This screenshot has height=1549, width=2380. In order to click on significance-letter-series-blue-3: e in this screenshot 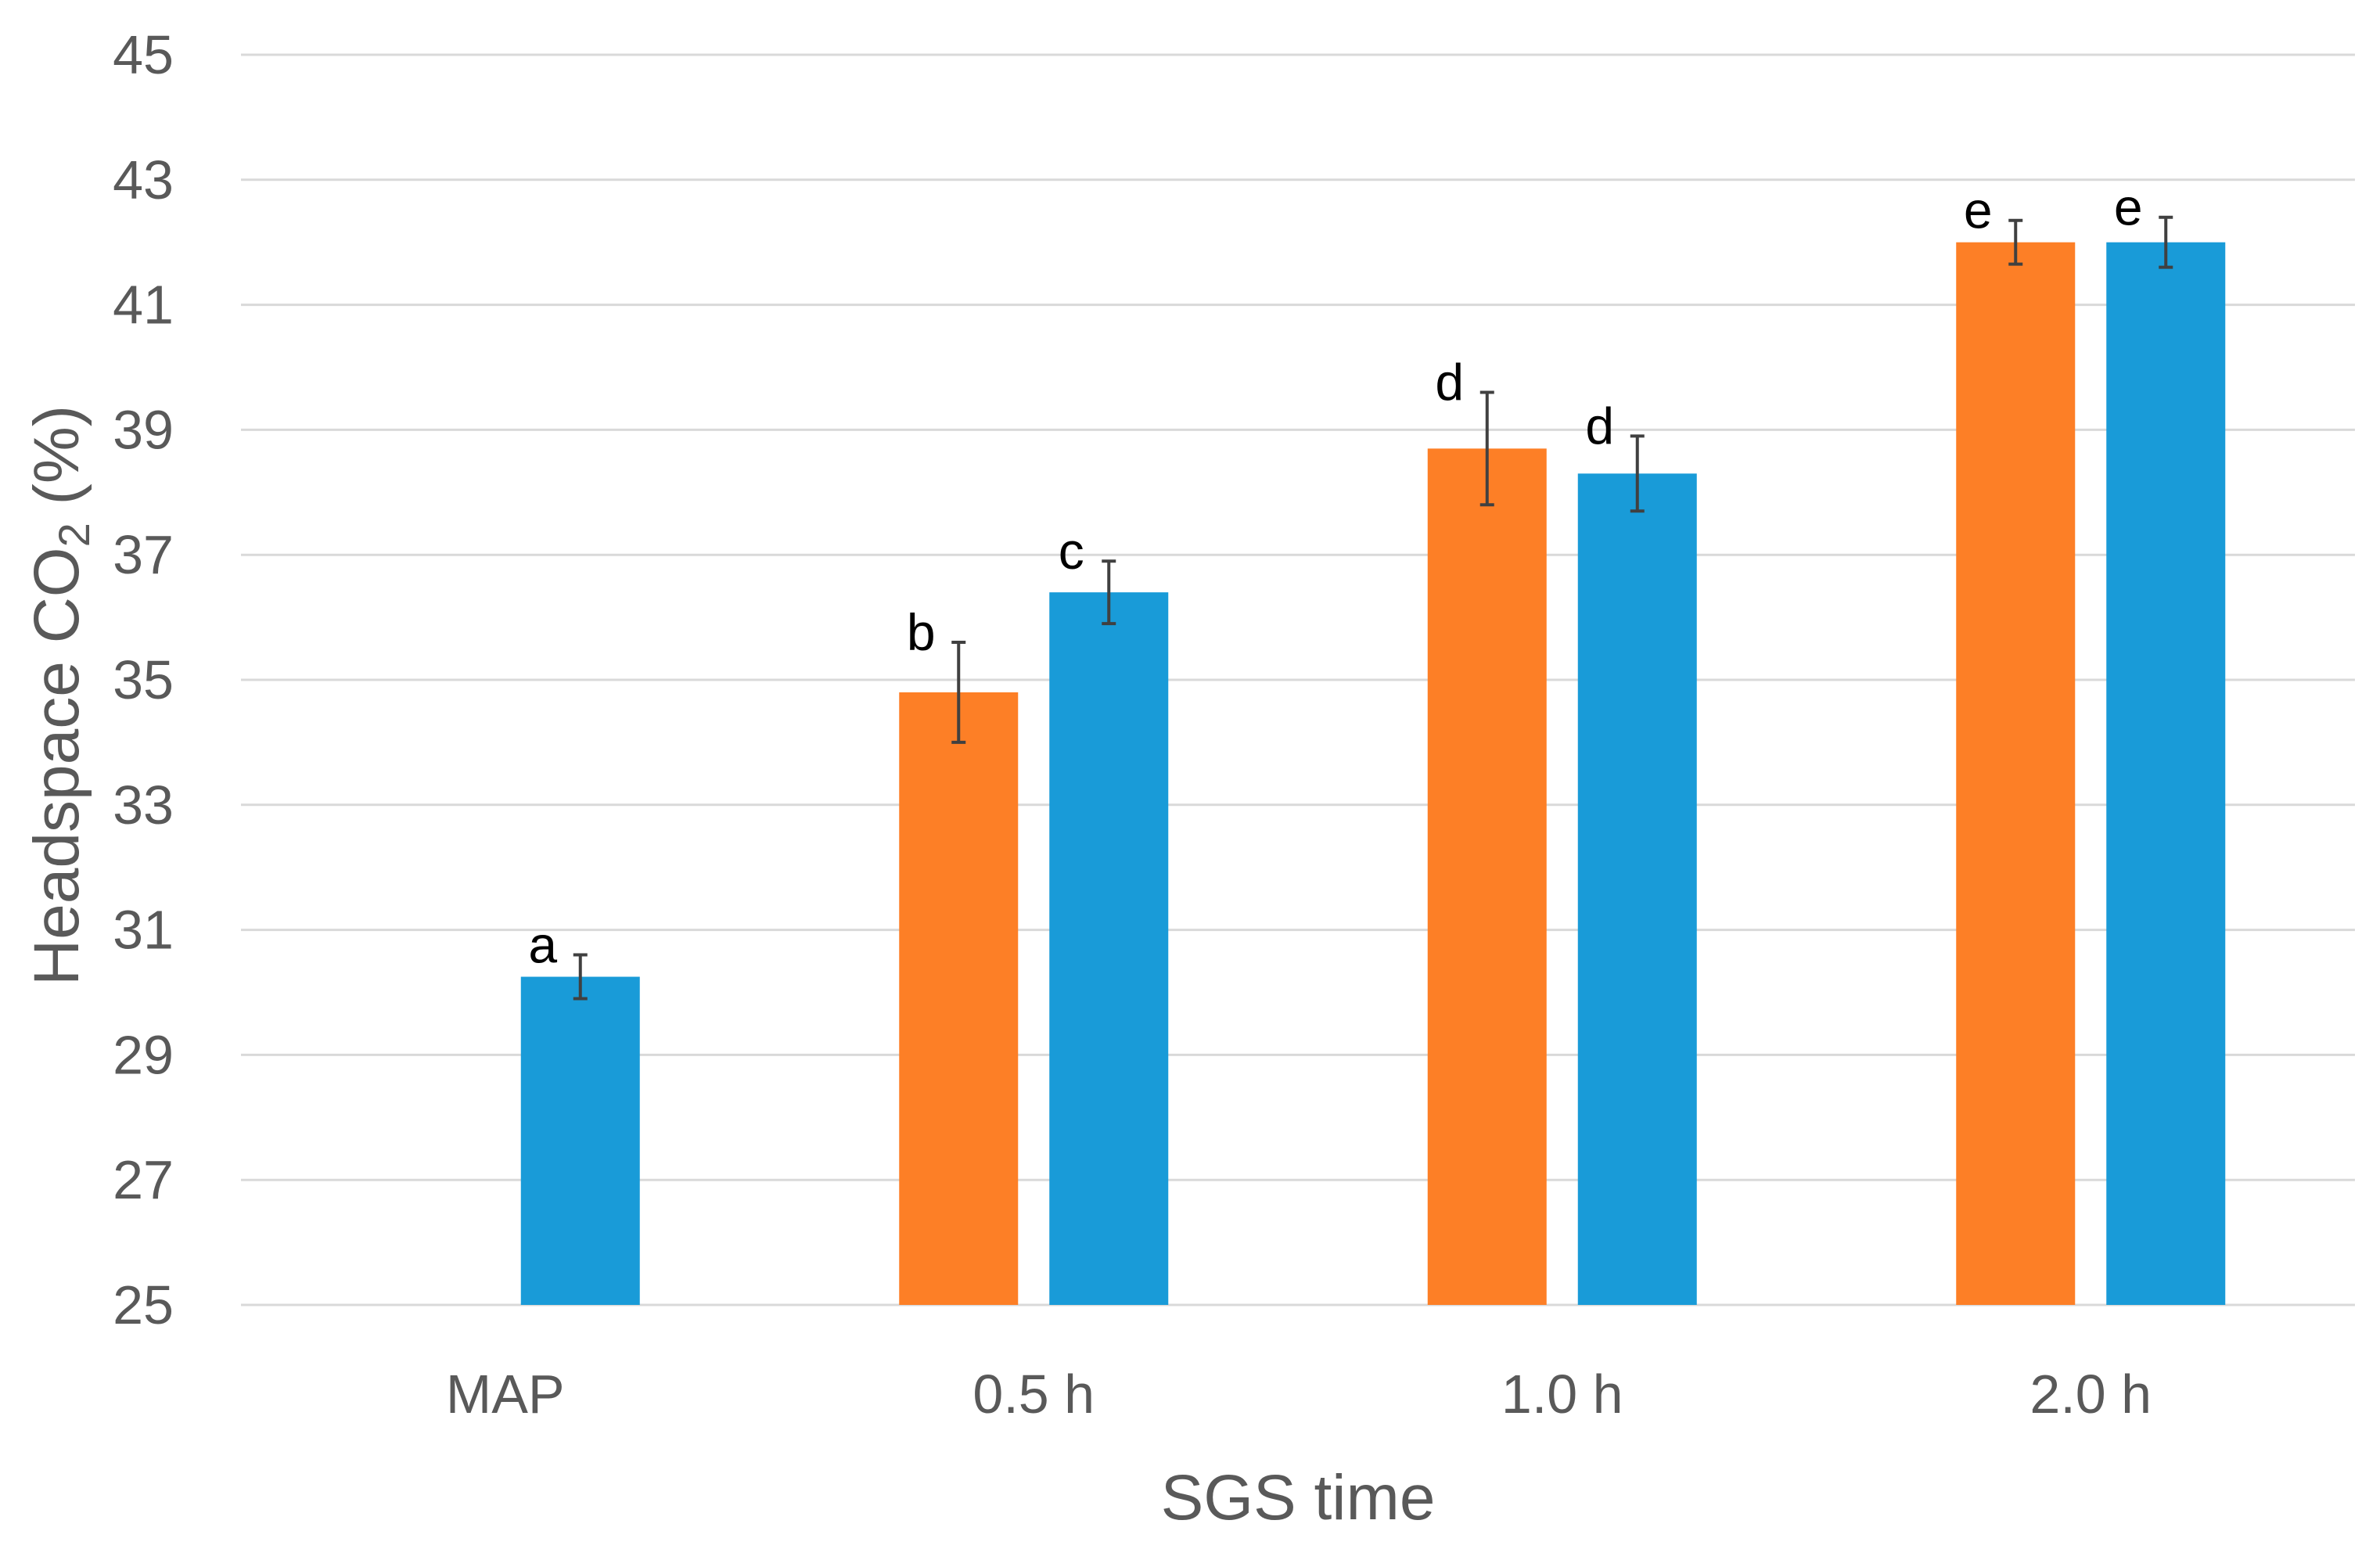, I will do `click(2128, 207)`.